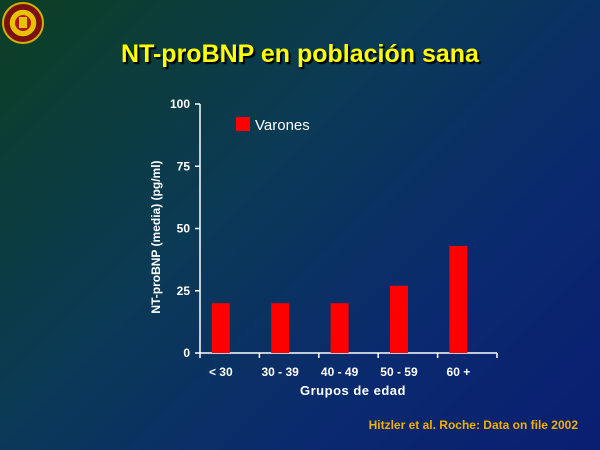 Image resolution: width=600 pixels, height=450 pixels. What do you see at coordinates (186, 353) in the screenshot?
I see `y-tick-label: 0` at bounding box center [186, 353].